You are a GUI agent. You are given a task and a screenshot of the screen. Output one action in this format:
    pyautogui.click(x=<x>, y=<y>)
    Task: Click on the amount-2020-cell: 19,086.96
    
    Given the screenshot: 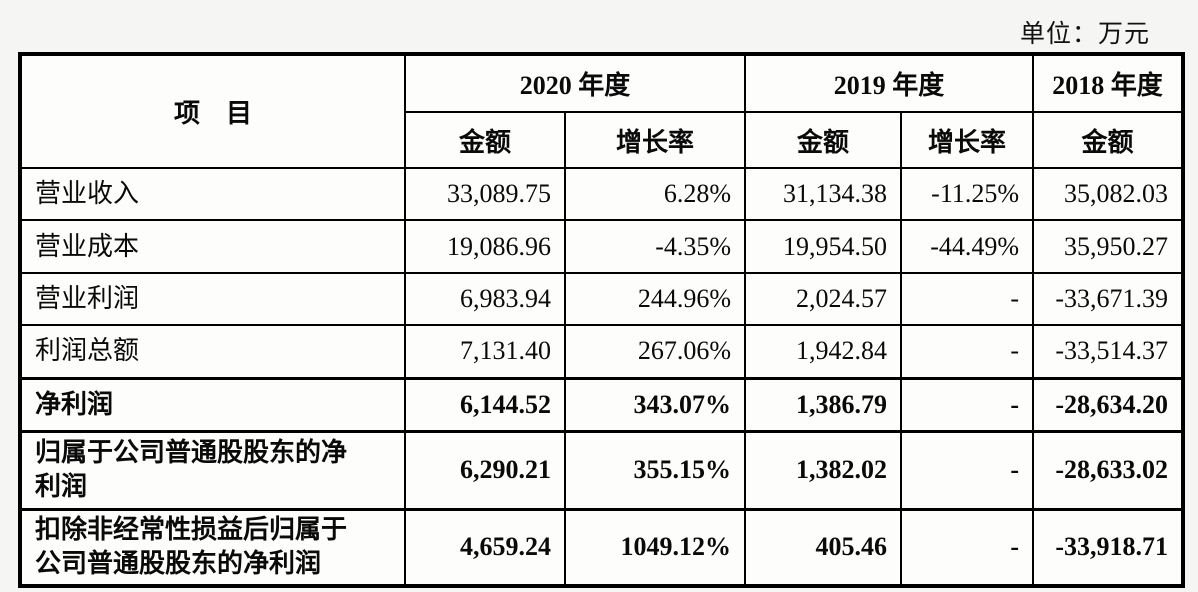 What is the action you would take?
    pyautogui.click(x=485, y=246)
    